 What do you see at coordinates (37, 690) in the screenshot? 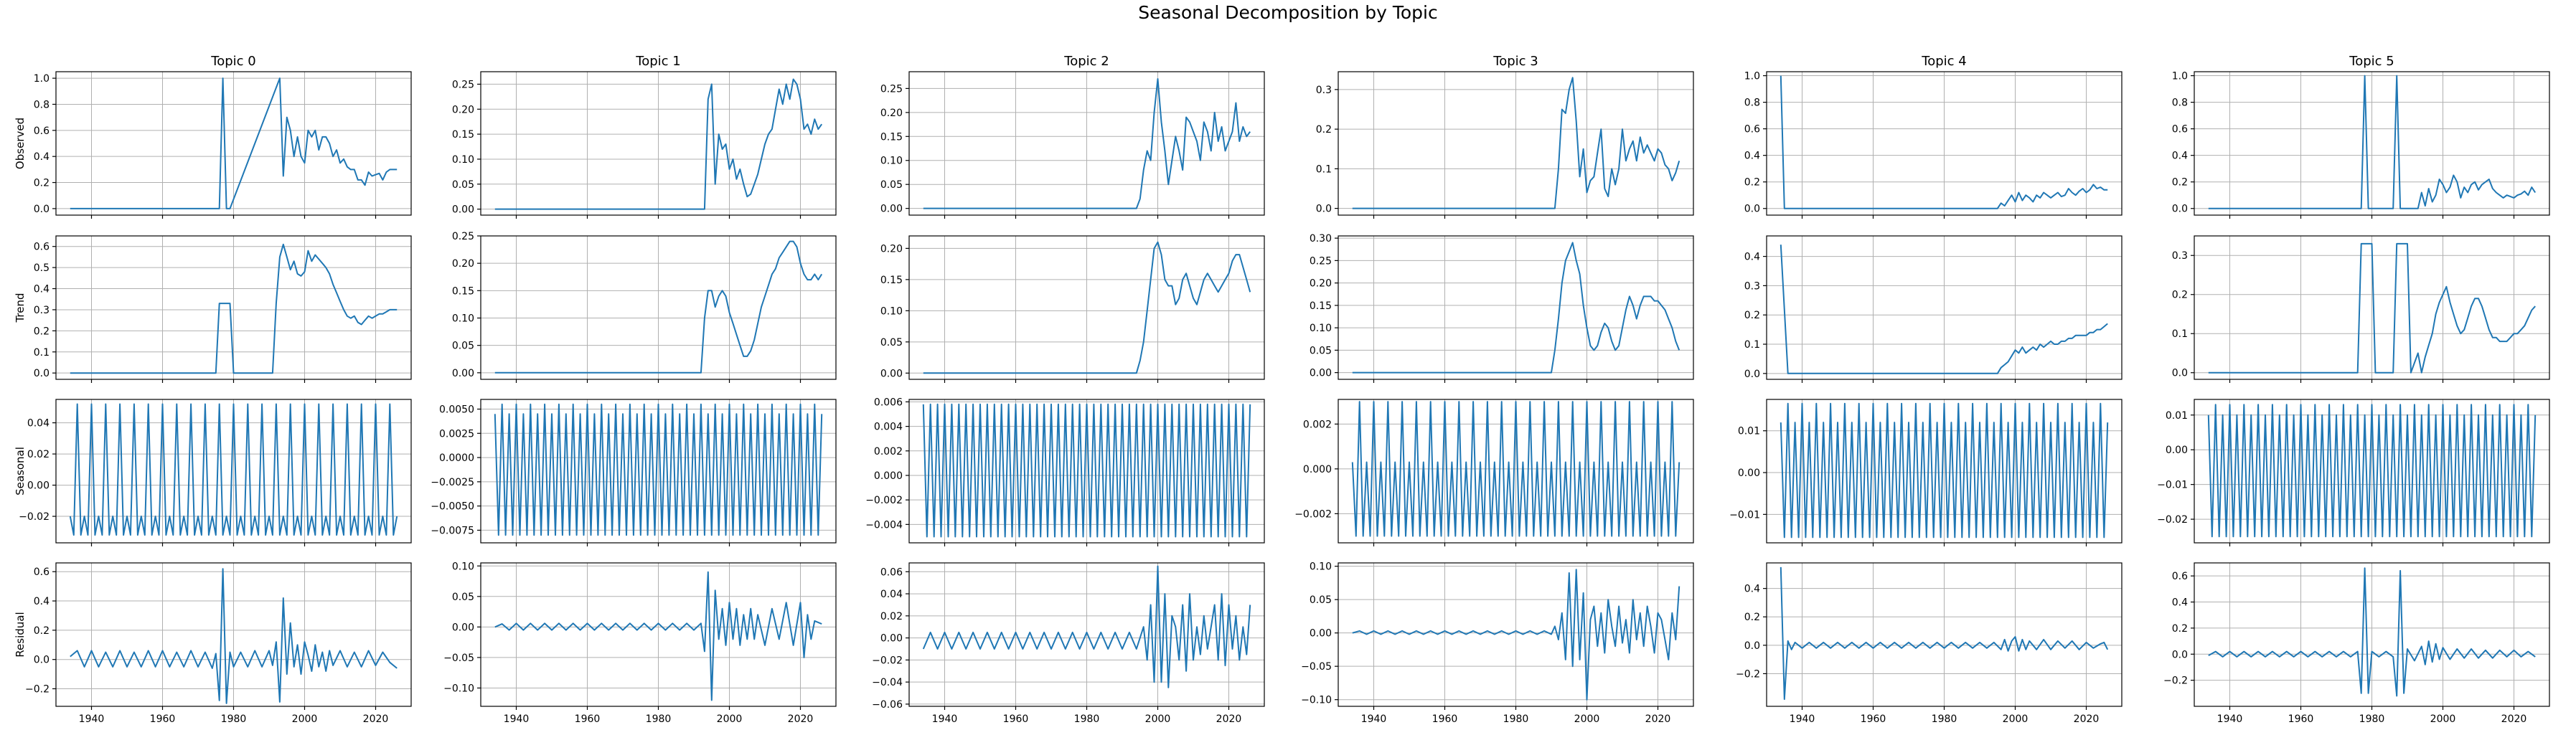
I see `y-tick-label: −0.2` at bounding box center [37, 690].